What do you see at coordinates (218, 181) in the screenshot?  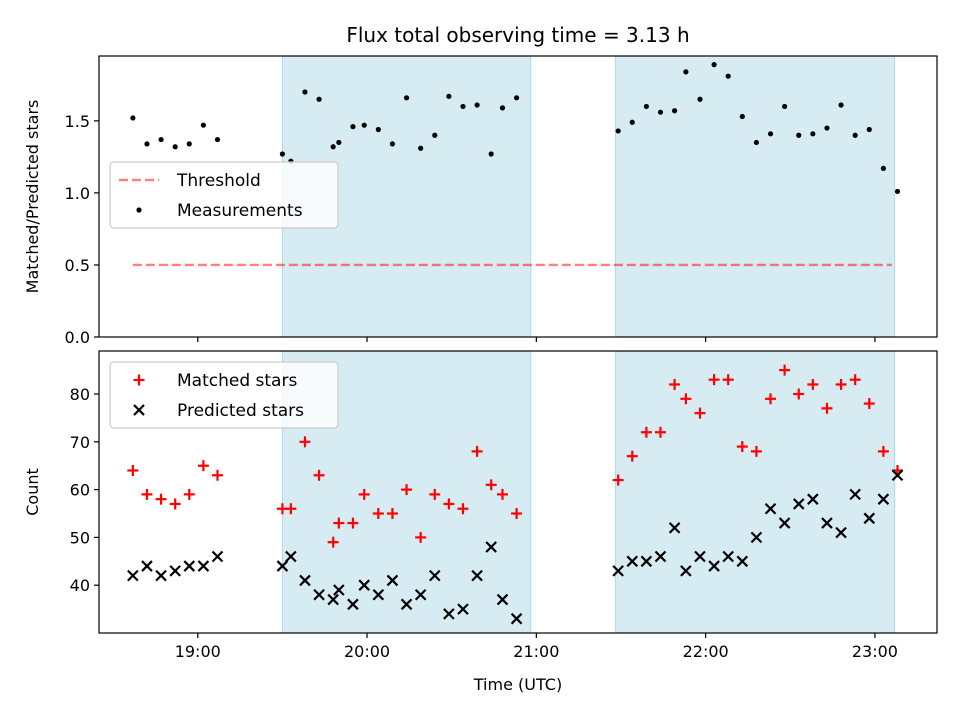 I see `legend-threshold-label: Threshold` at bounding box center [218, 181].